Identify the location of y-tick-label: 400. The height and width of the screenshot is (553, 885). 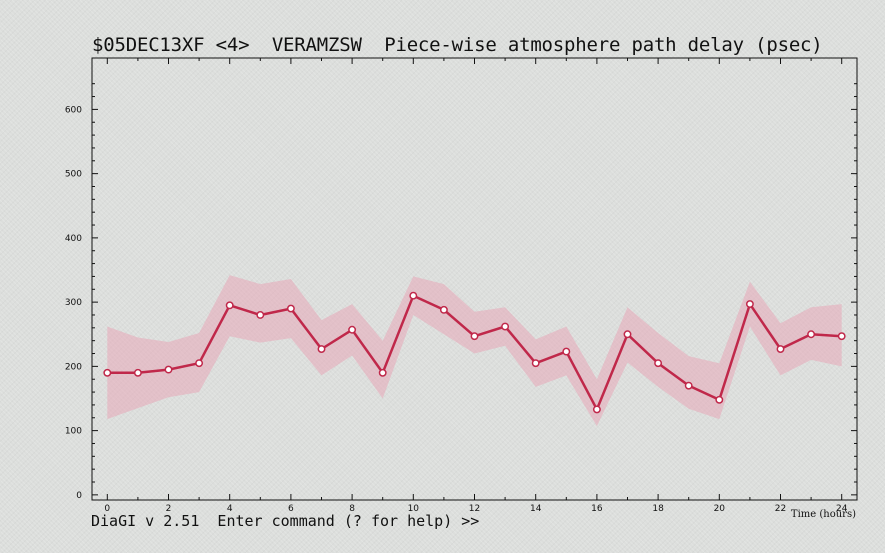
(73, 239).